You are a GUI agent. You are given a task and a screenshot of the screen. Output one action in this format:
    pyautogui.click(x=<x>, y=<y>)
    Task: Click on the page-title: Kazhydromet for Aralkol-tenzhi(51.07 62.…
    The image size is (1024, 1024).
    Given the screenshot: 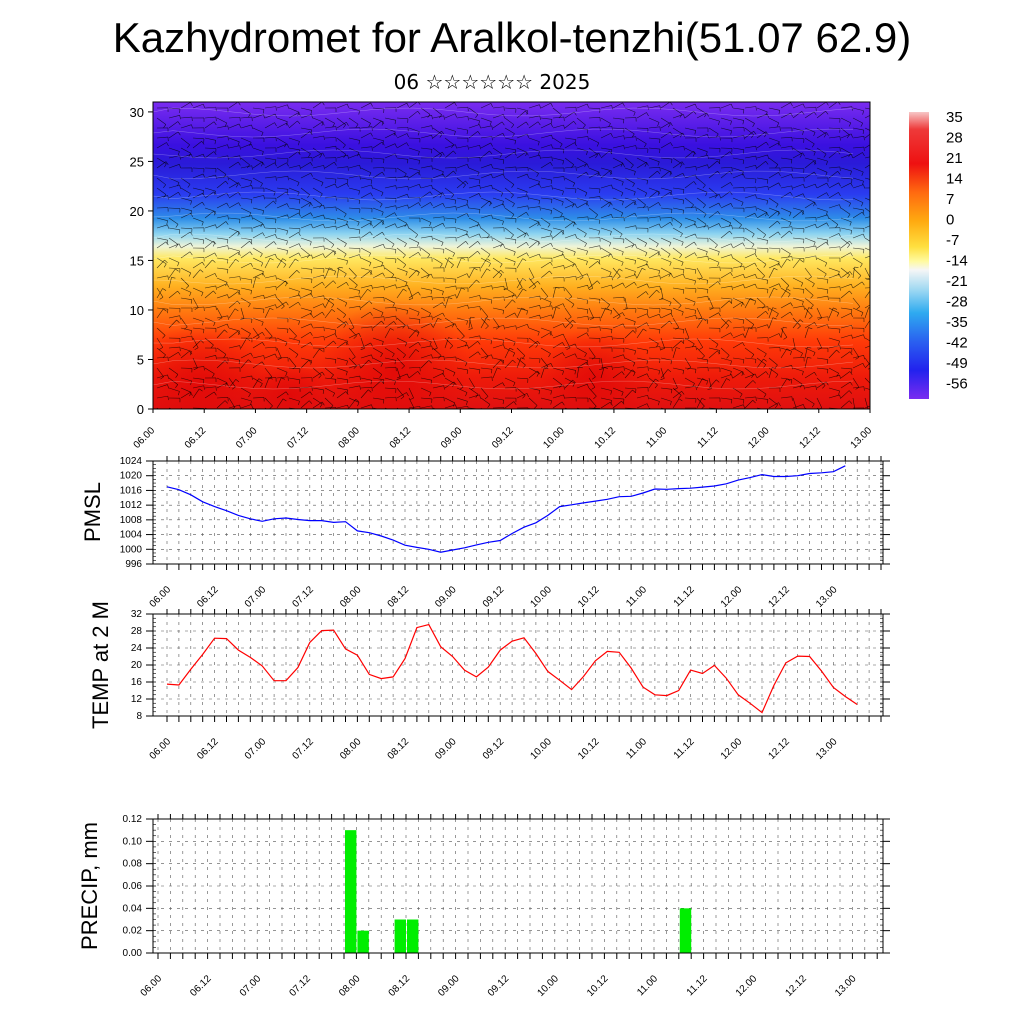 What is the action you would take?
    pyautogui.click(x=512, y=37)
    